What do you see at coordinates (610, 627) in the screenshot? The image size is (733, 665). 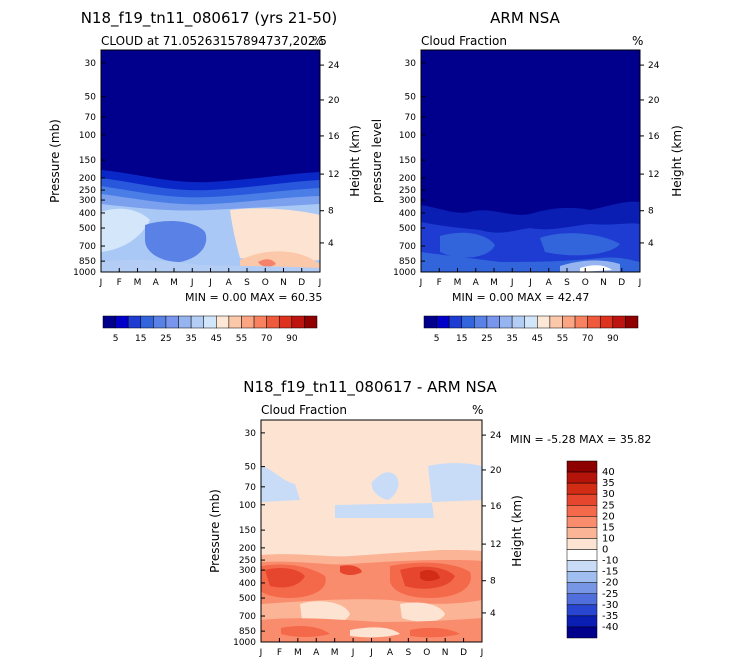 I see `panel-diff-colorbar-label: -40` at bounding box center [610, 627].